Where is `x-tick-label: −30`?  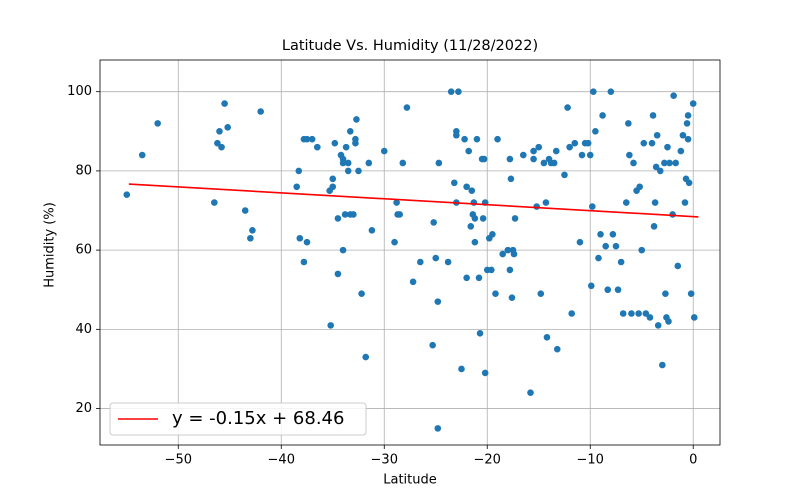
x-tick-label: −30 is located at coordinates (384, 460).